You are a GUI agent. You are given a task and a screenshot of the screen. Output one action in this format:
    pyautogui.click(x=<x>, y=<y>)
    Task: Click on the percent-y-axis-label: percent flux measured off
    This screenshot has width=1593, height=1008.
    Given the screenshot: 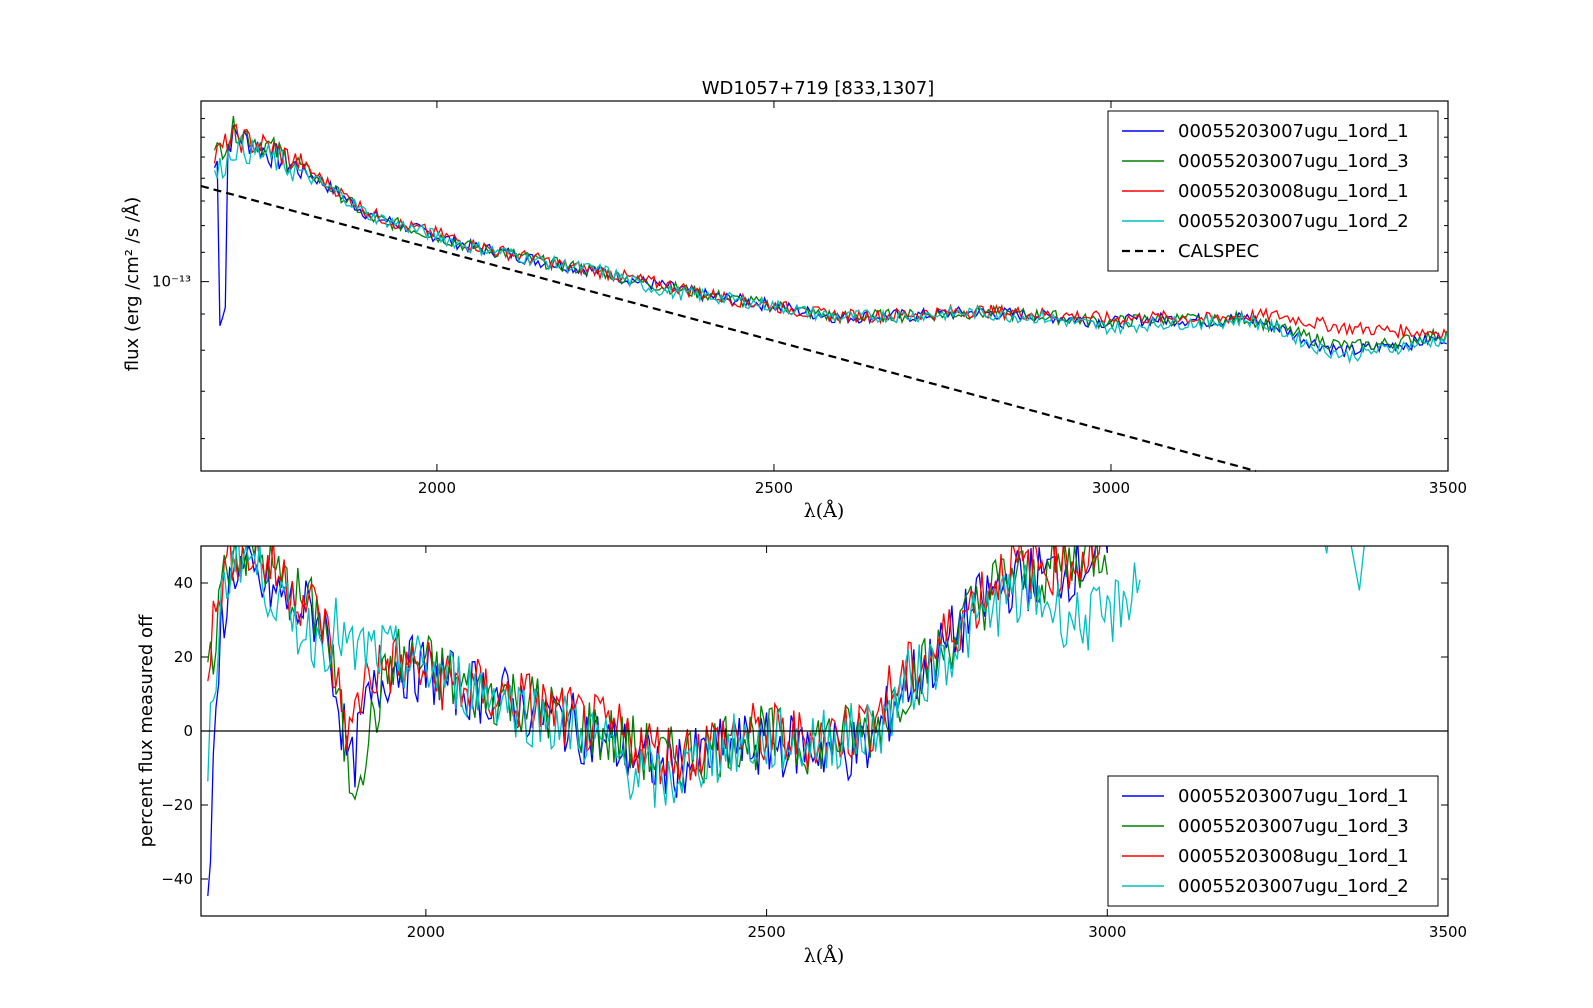 What is the action you would take?
    pyautogui.click(x=146, y=730)
    